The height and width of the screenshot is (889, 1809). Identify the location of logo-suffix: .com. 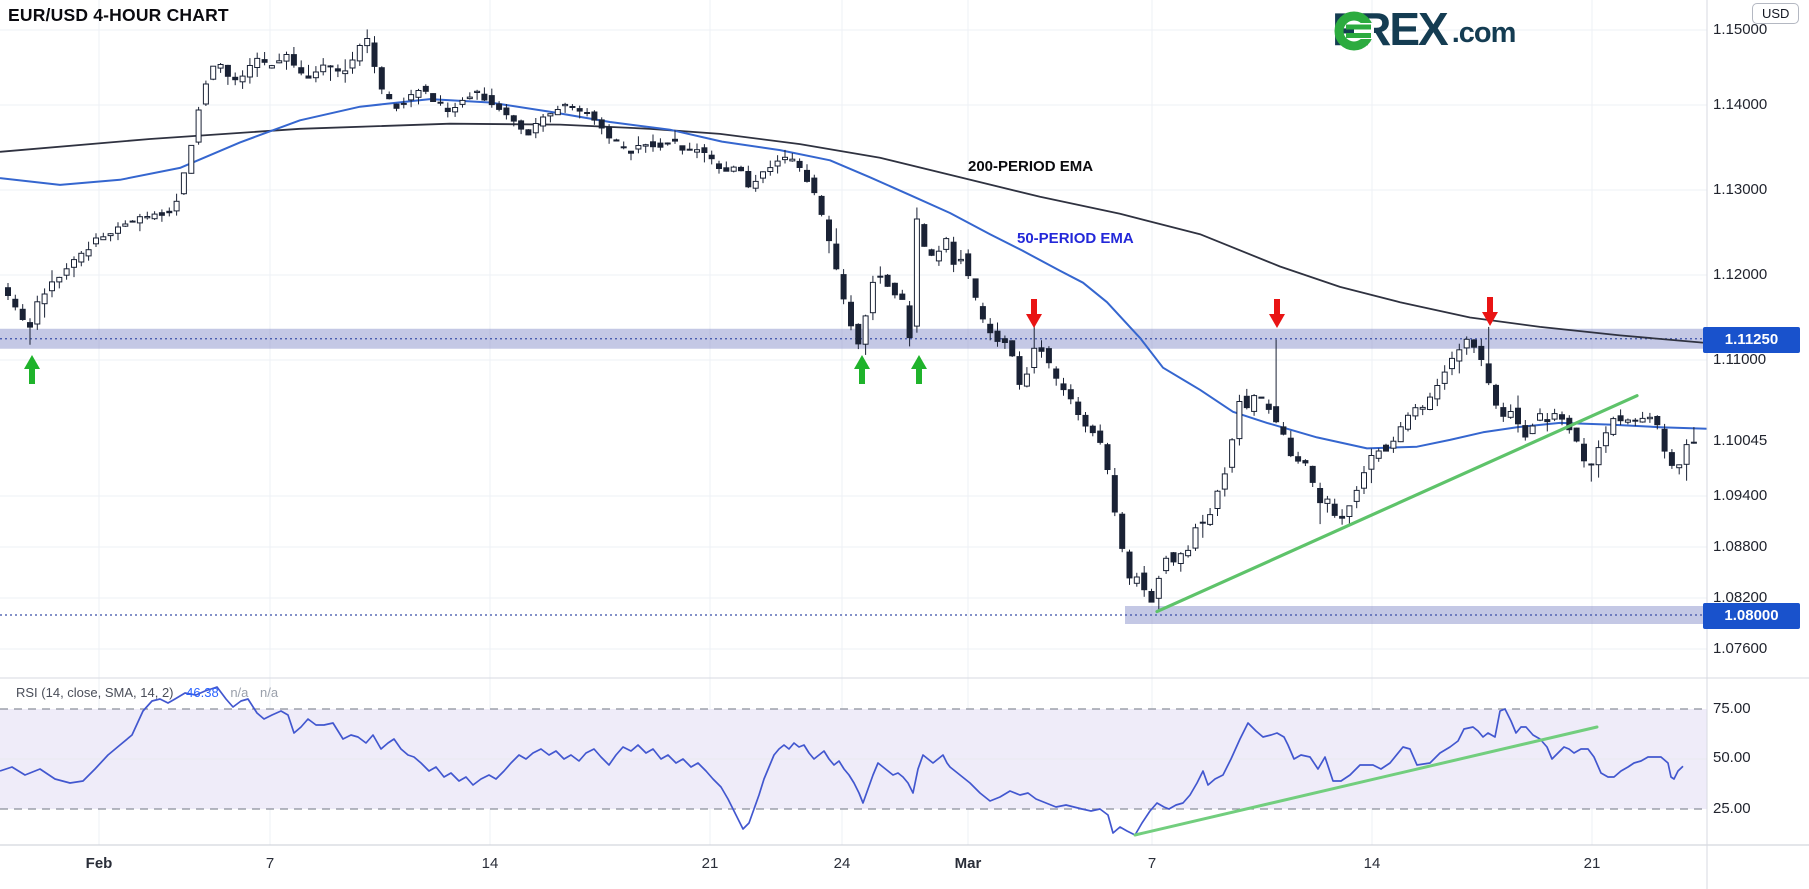
(1484, 33).